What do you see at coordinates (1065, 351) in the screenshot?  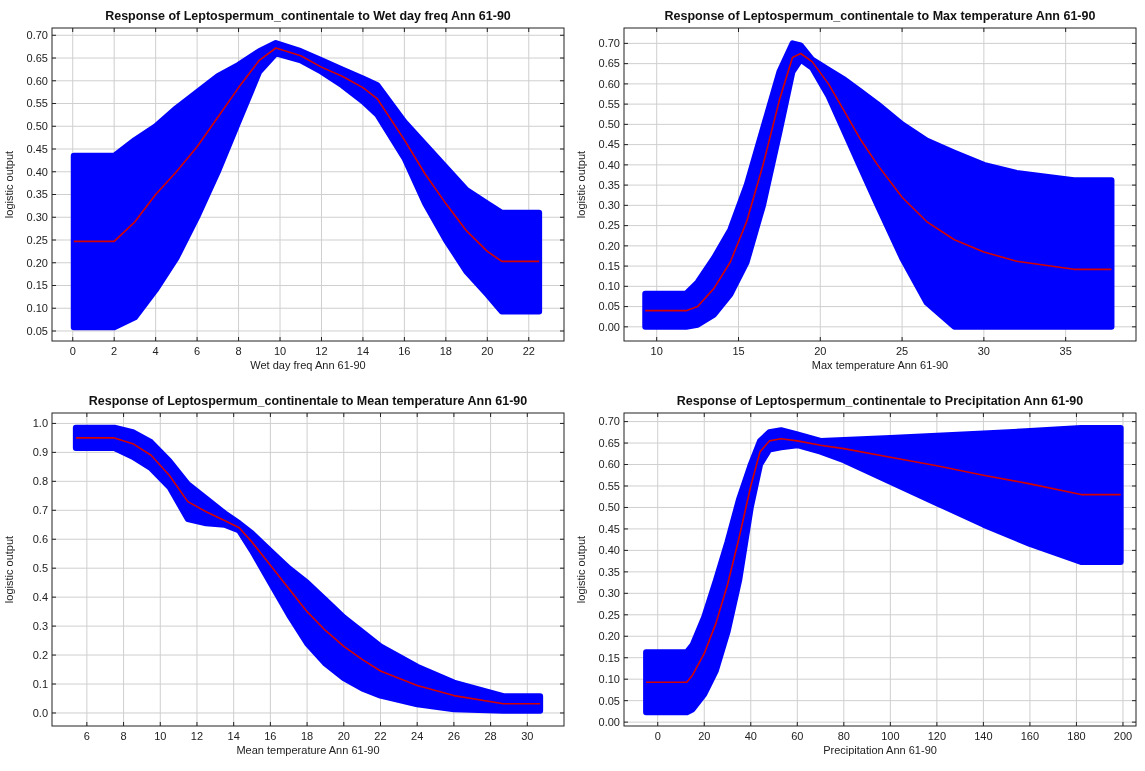 I see `x-tick-label: 35` at bounding box center [1065, 351].